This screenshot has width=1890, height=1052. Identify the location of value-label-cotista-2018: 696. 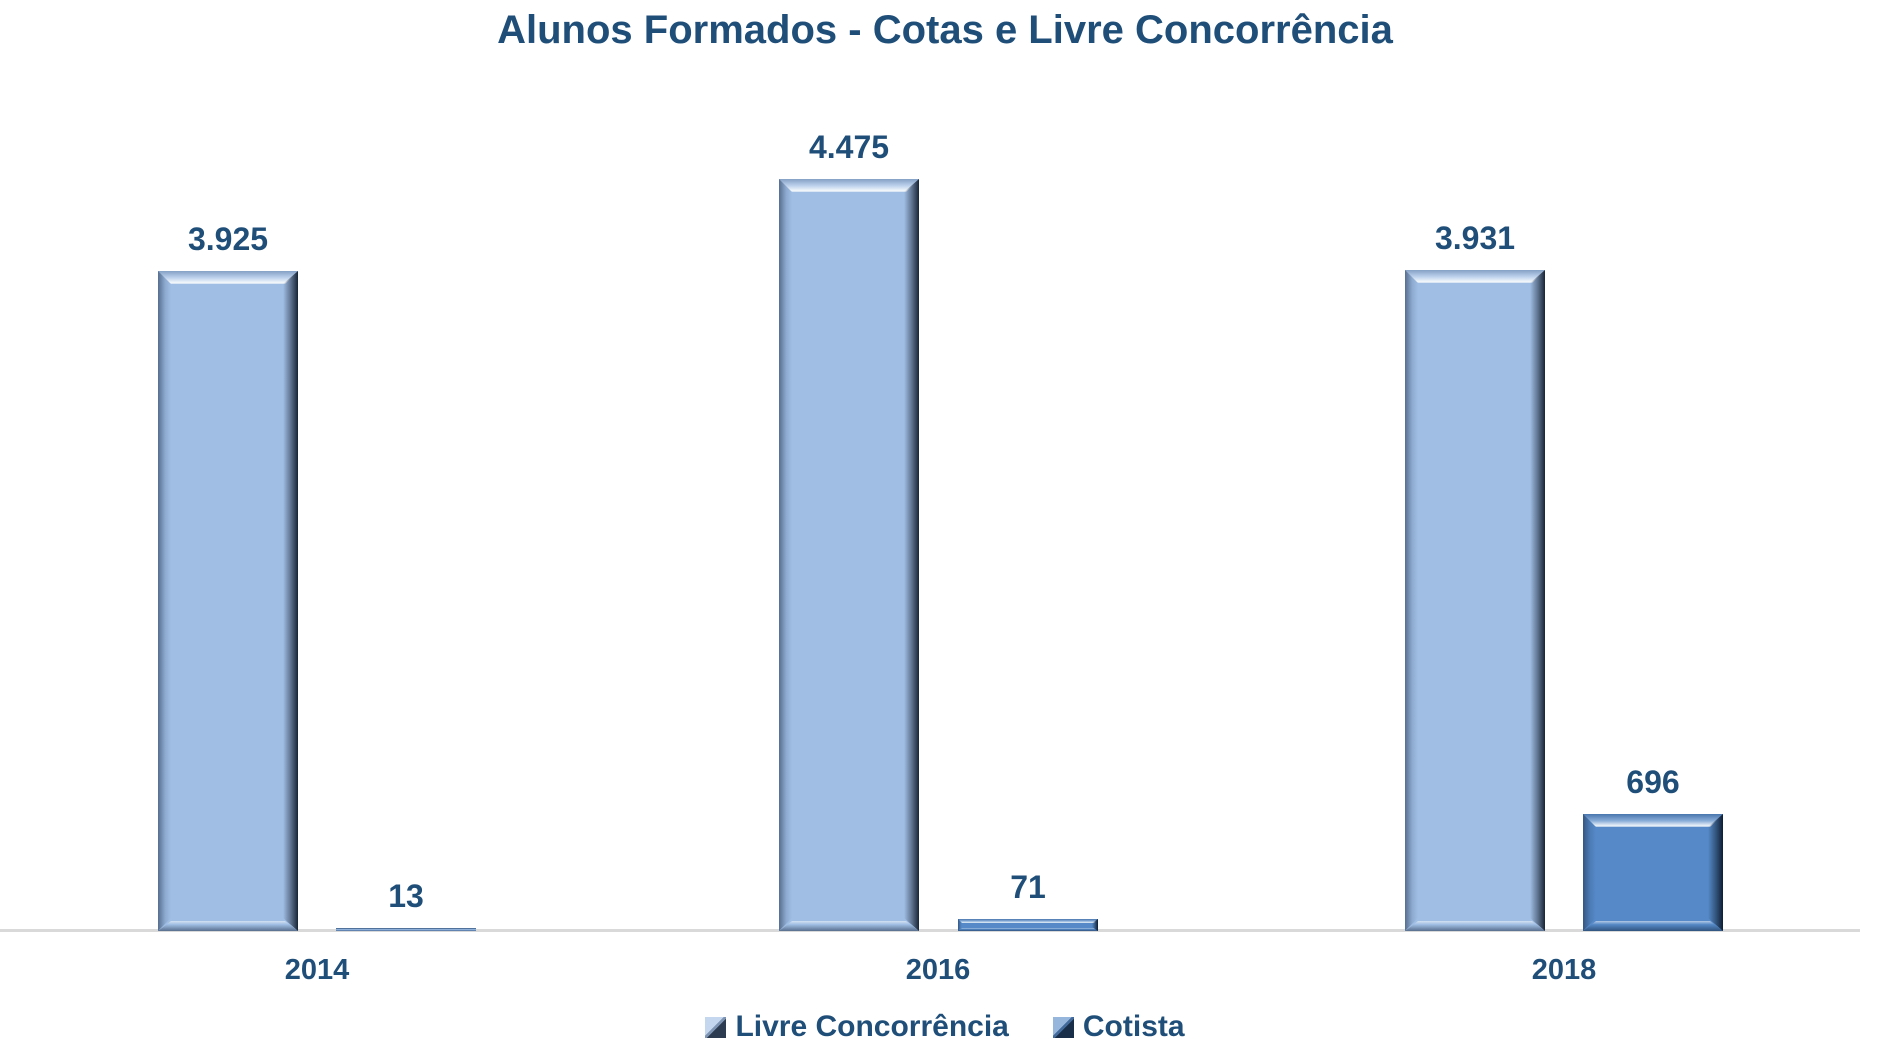
(1653, 782).